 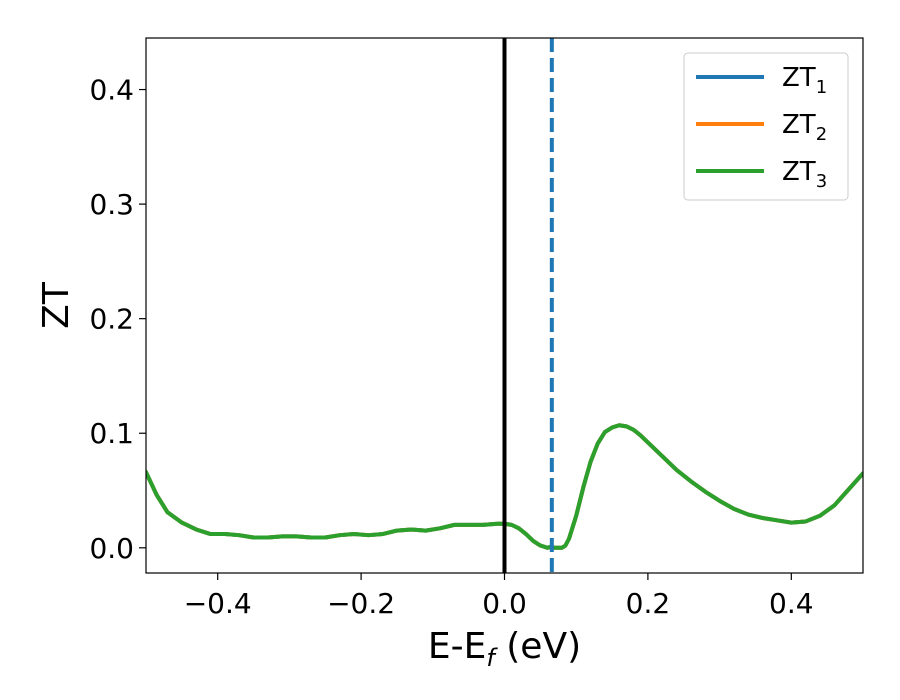 I want to click on series-group, so click(x=504, y=486).